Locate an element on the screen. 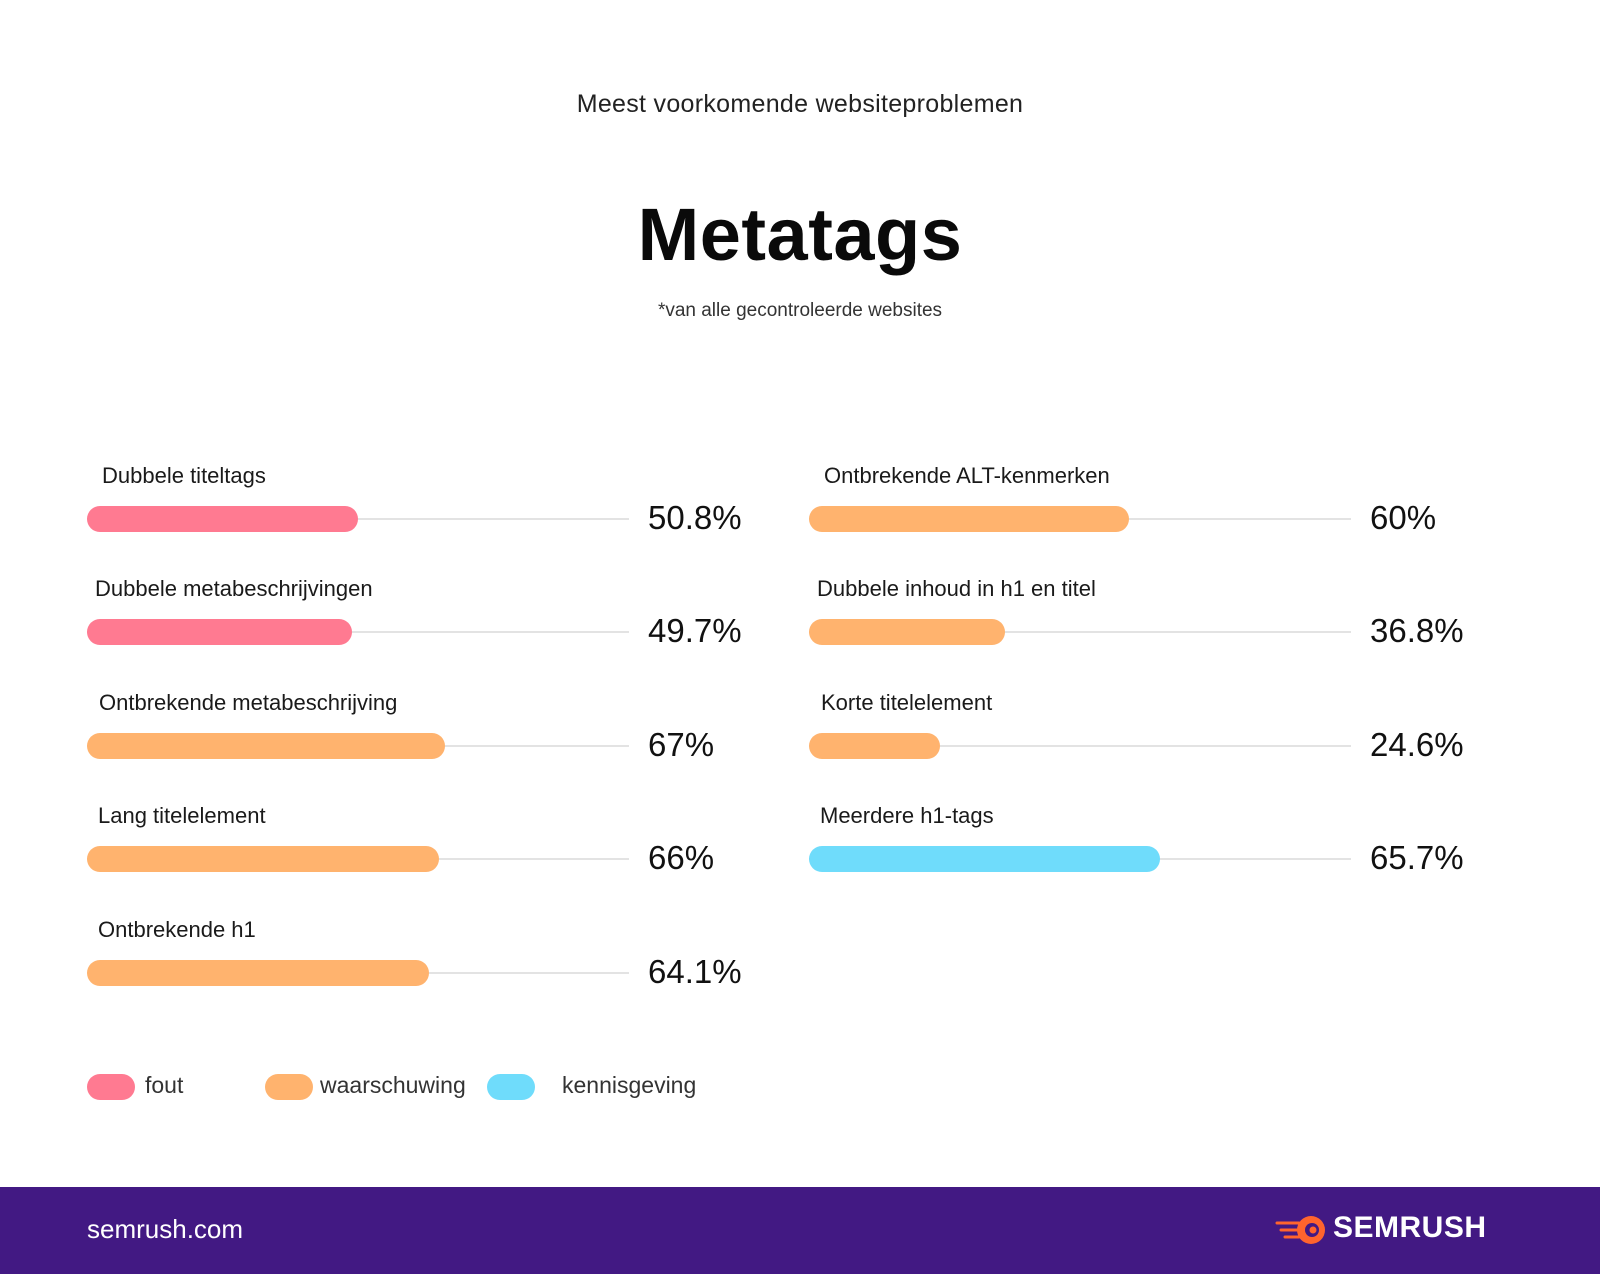  legend-label: kennisgeving is located at coordinates (629, 1085).